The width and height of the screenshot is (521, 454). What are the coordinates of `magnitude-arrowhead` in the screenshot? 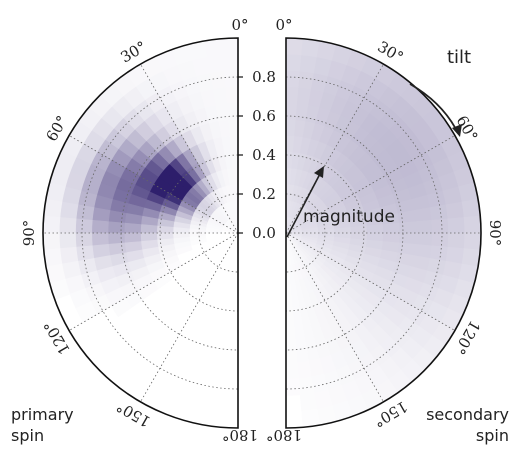 It's located at (319, 172).